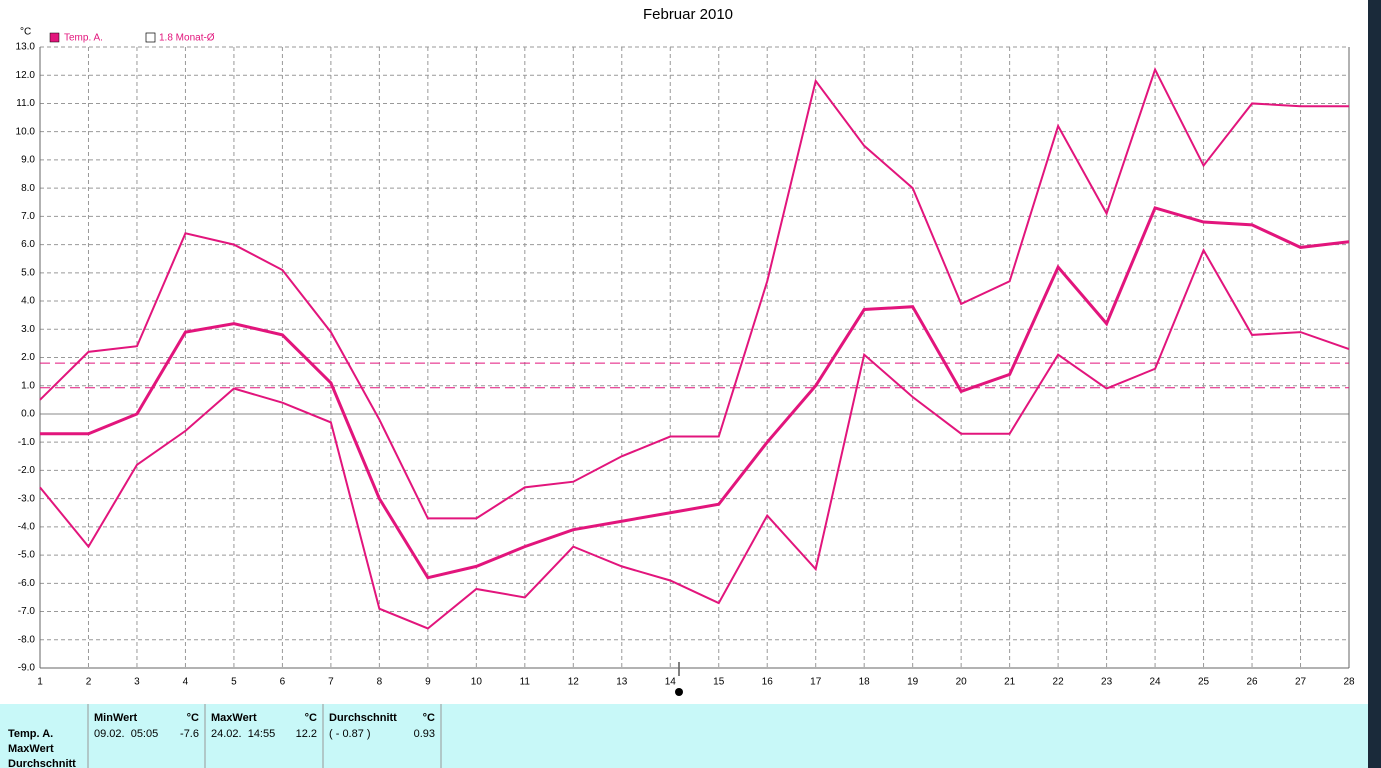  Describe the element at coordinates (83, 38) in the screenshot. I see `legend-label: Temp. A.` at that location.